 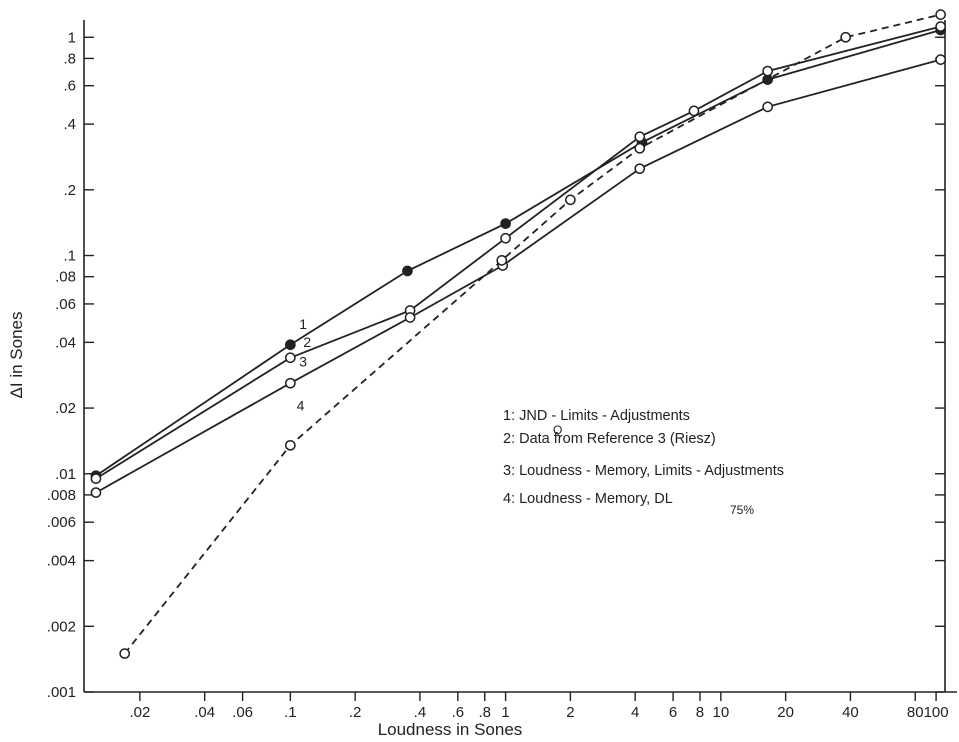 I want to click on legend-entry-1-subscript: Q, so click(x=557, y=430).